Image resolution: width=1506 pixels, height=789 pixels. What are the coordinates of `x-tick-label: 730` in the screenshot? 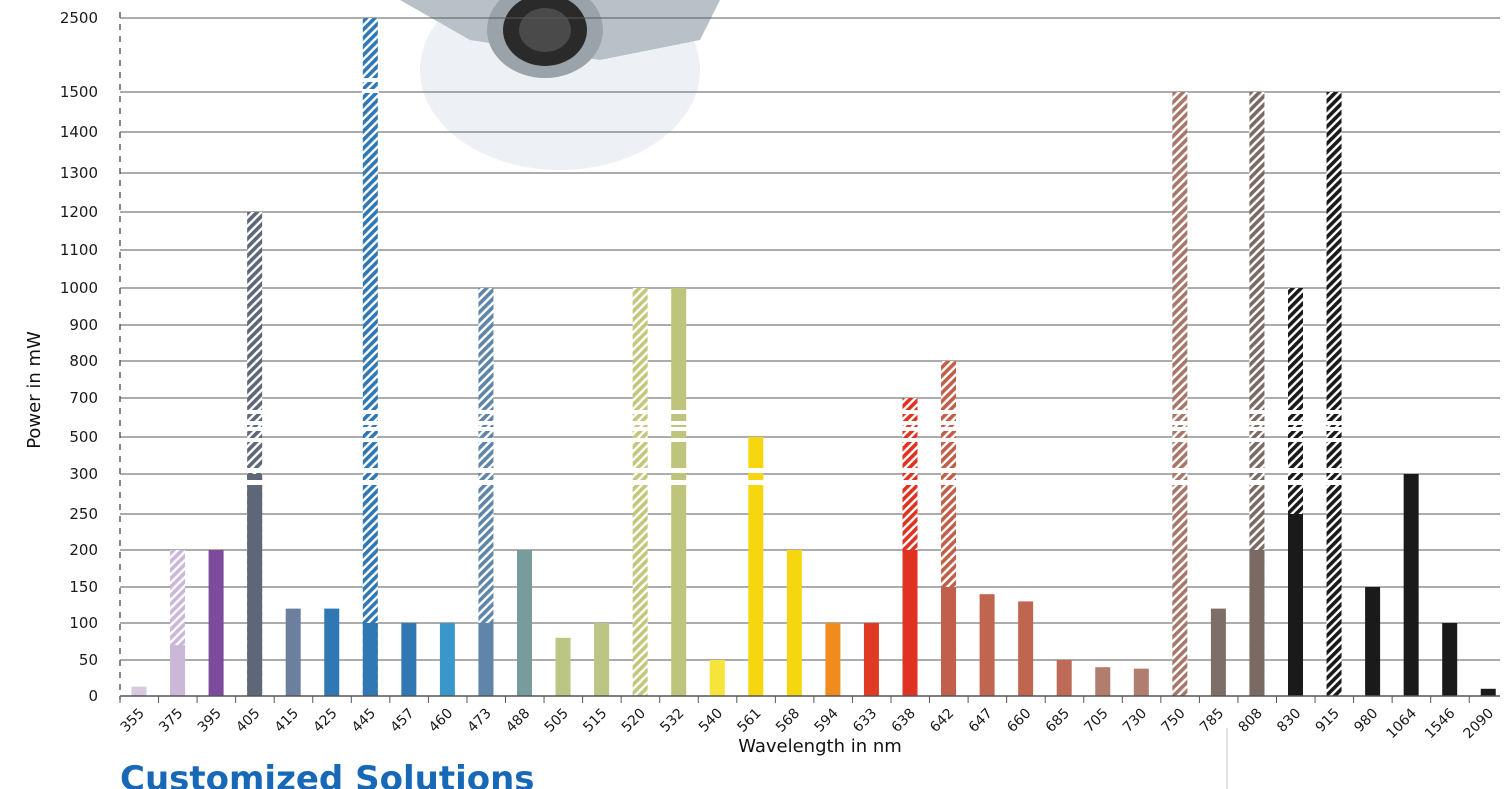 It's located at (1135, 721).